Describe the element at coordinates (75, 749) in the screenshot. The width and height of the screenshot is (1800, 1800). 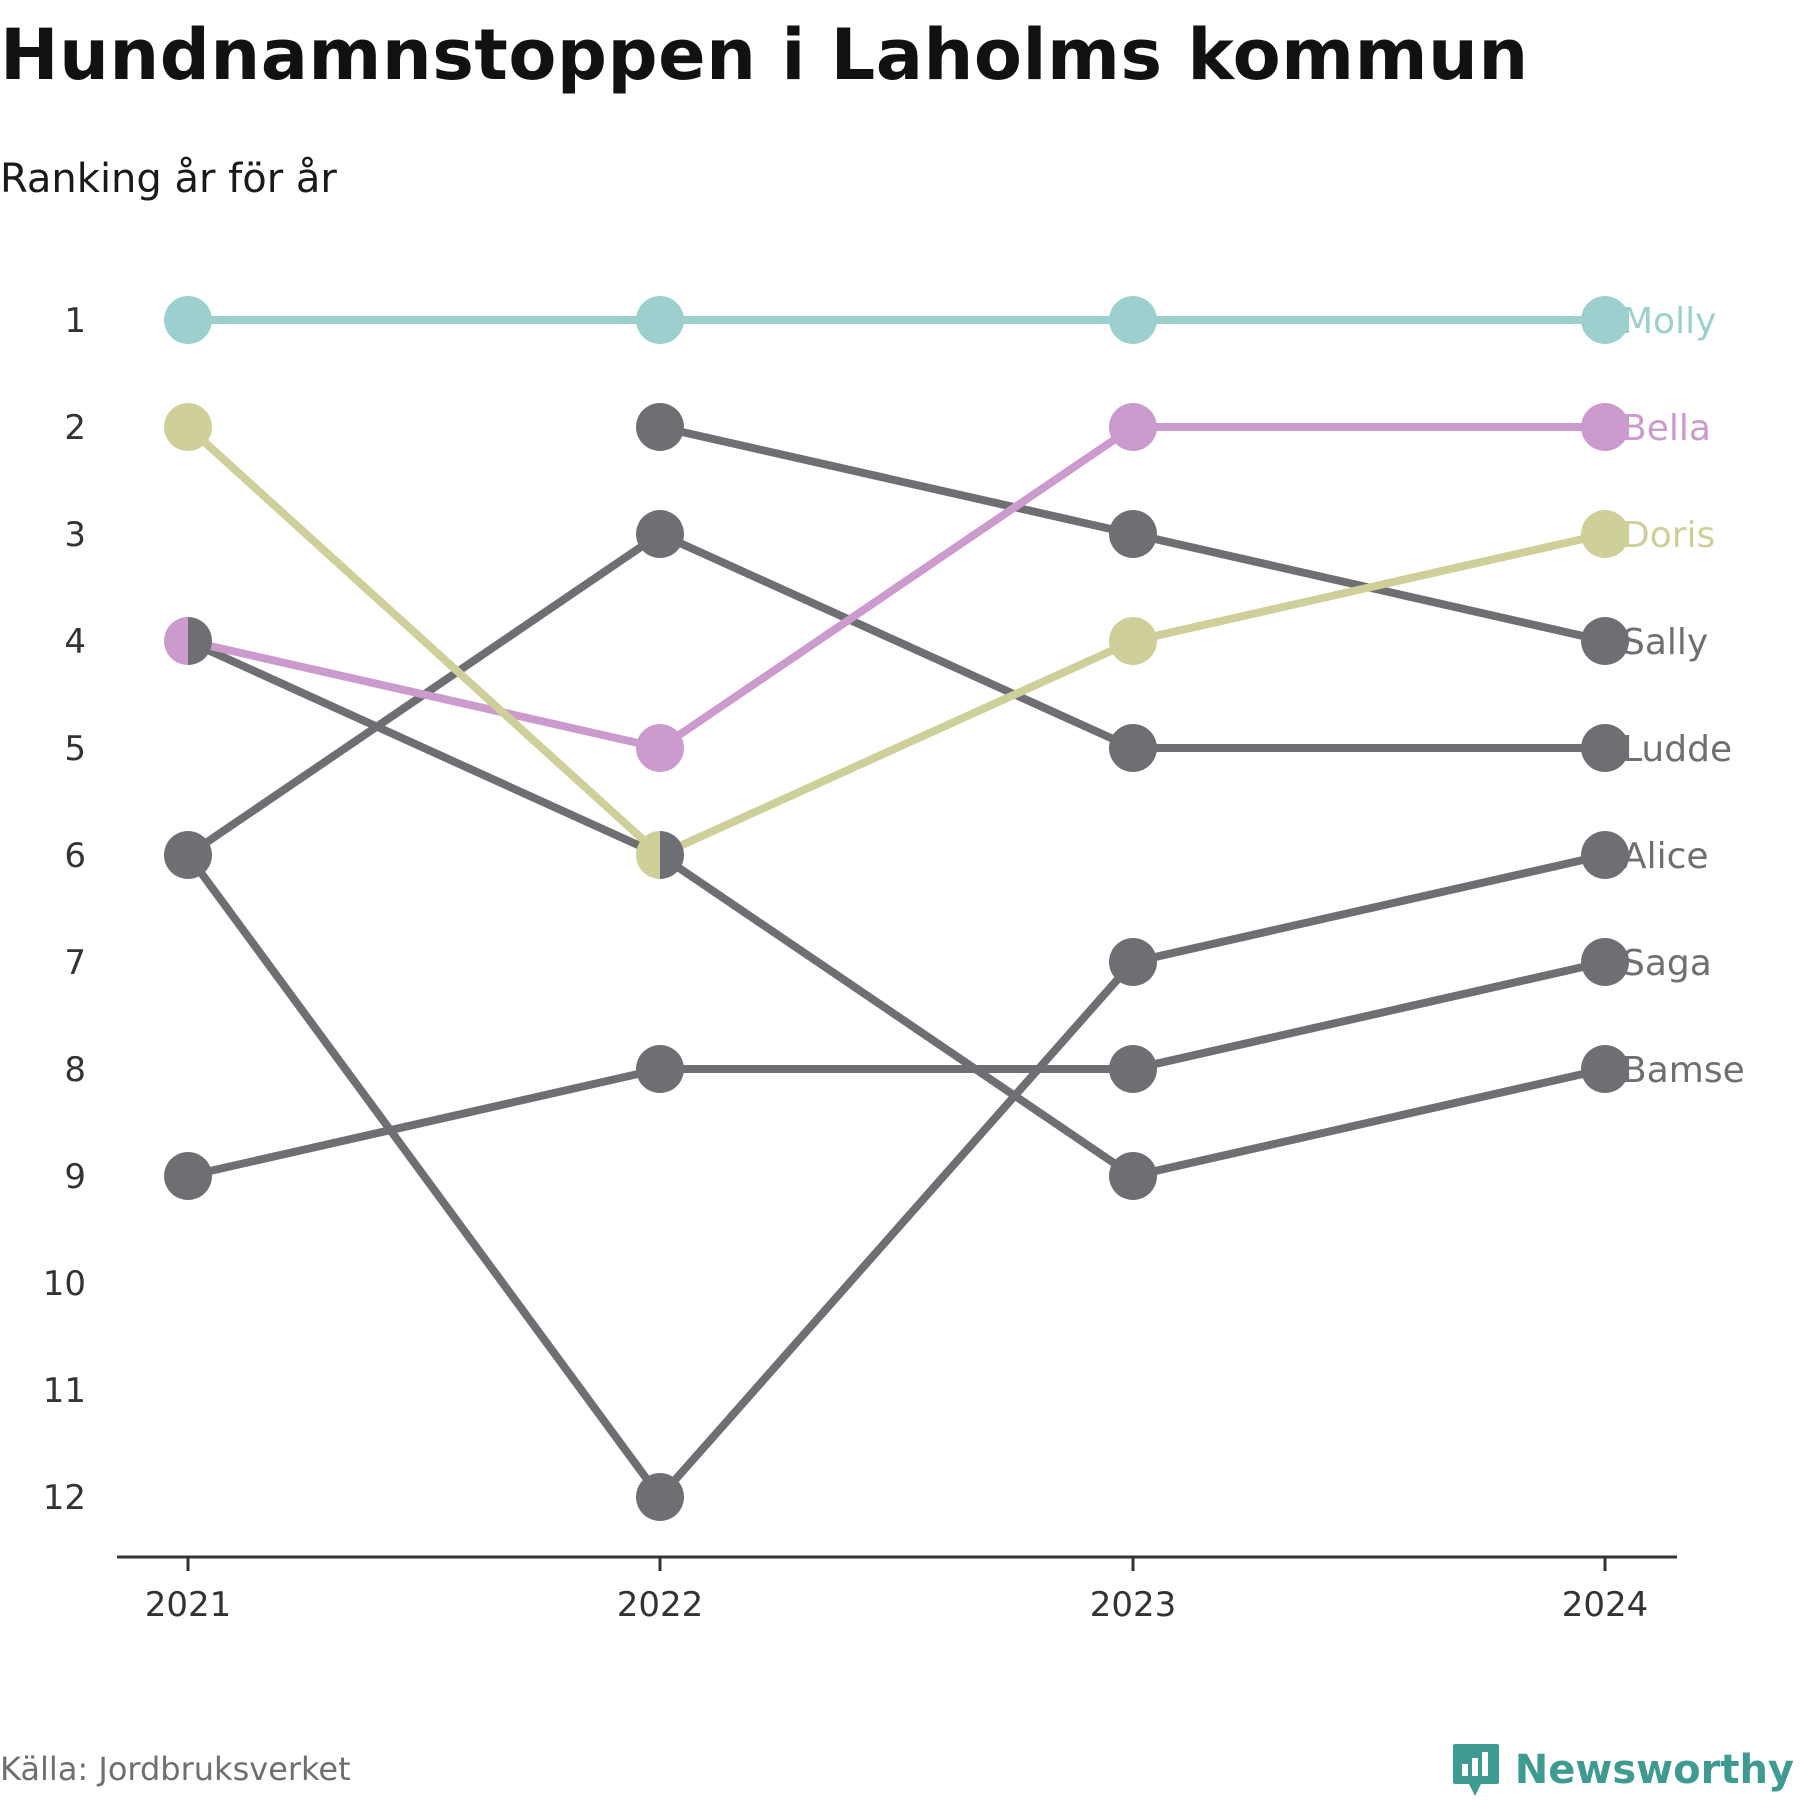
I see `y-tick-label: 5` at that location.